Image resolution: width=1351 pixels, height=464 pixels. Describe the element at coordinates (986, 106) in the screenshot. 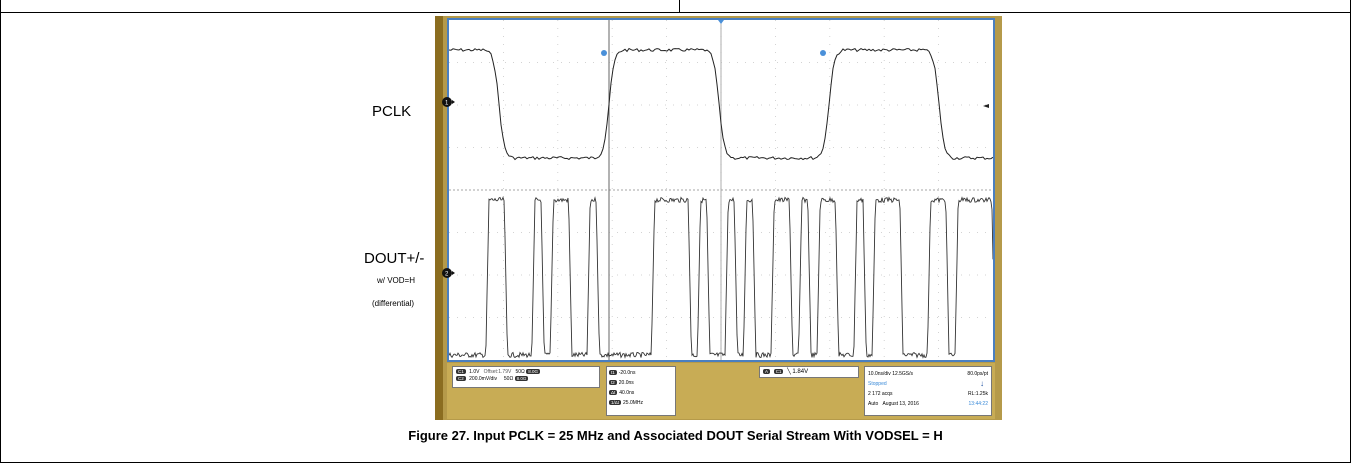

I see `trigger-level-marker` at that location.